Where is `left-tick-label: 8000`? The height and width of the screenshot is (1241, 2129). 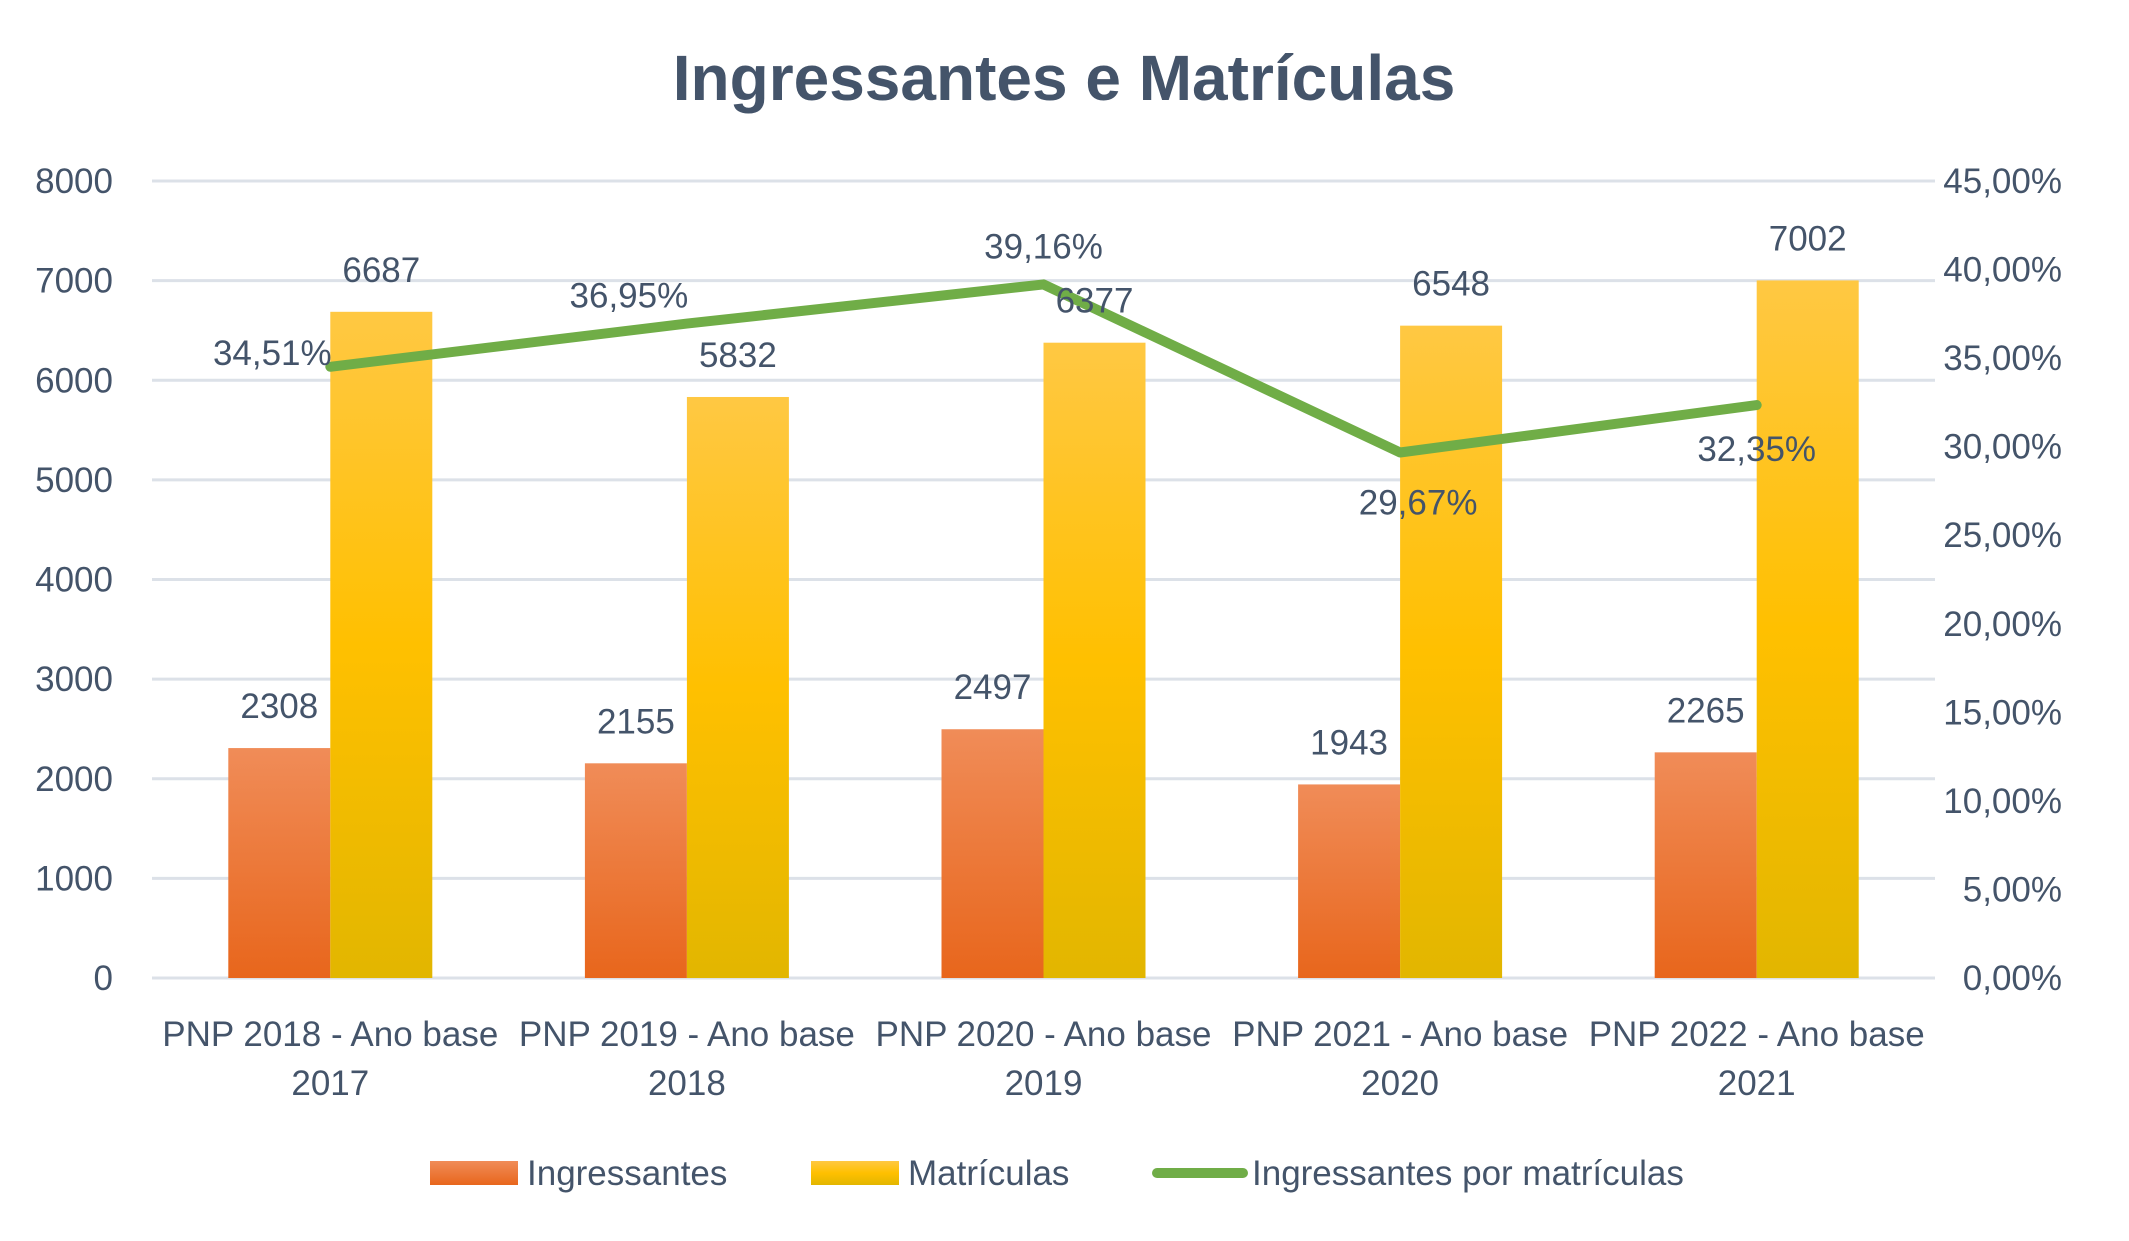
left-tick-label: 8000 is located at coordinates (74, 181).